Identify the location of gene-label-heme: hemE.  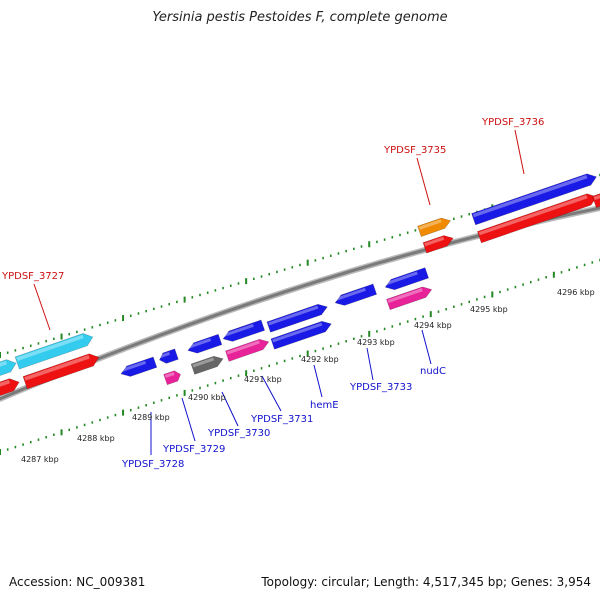
(324, 405).